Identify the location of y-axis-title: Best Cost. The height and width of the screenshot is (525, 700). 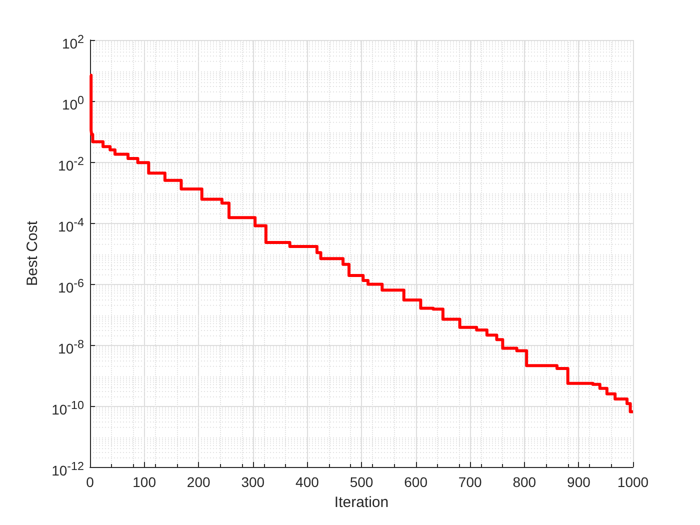
(32, 253).